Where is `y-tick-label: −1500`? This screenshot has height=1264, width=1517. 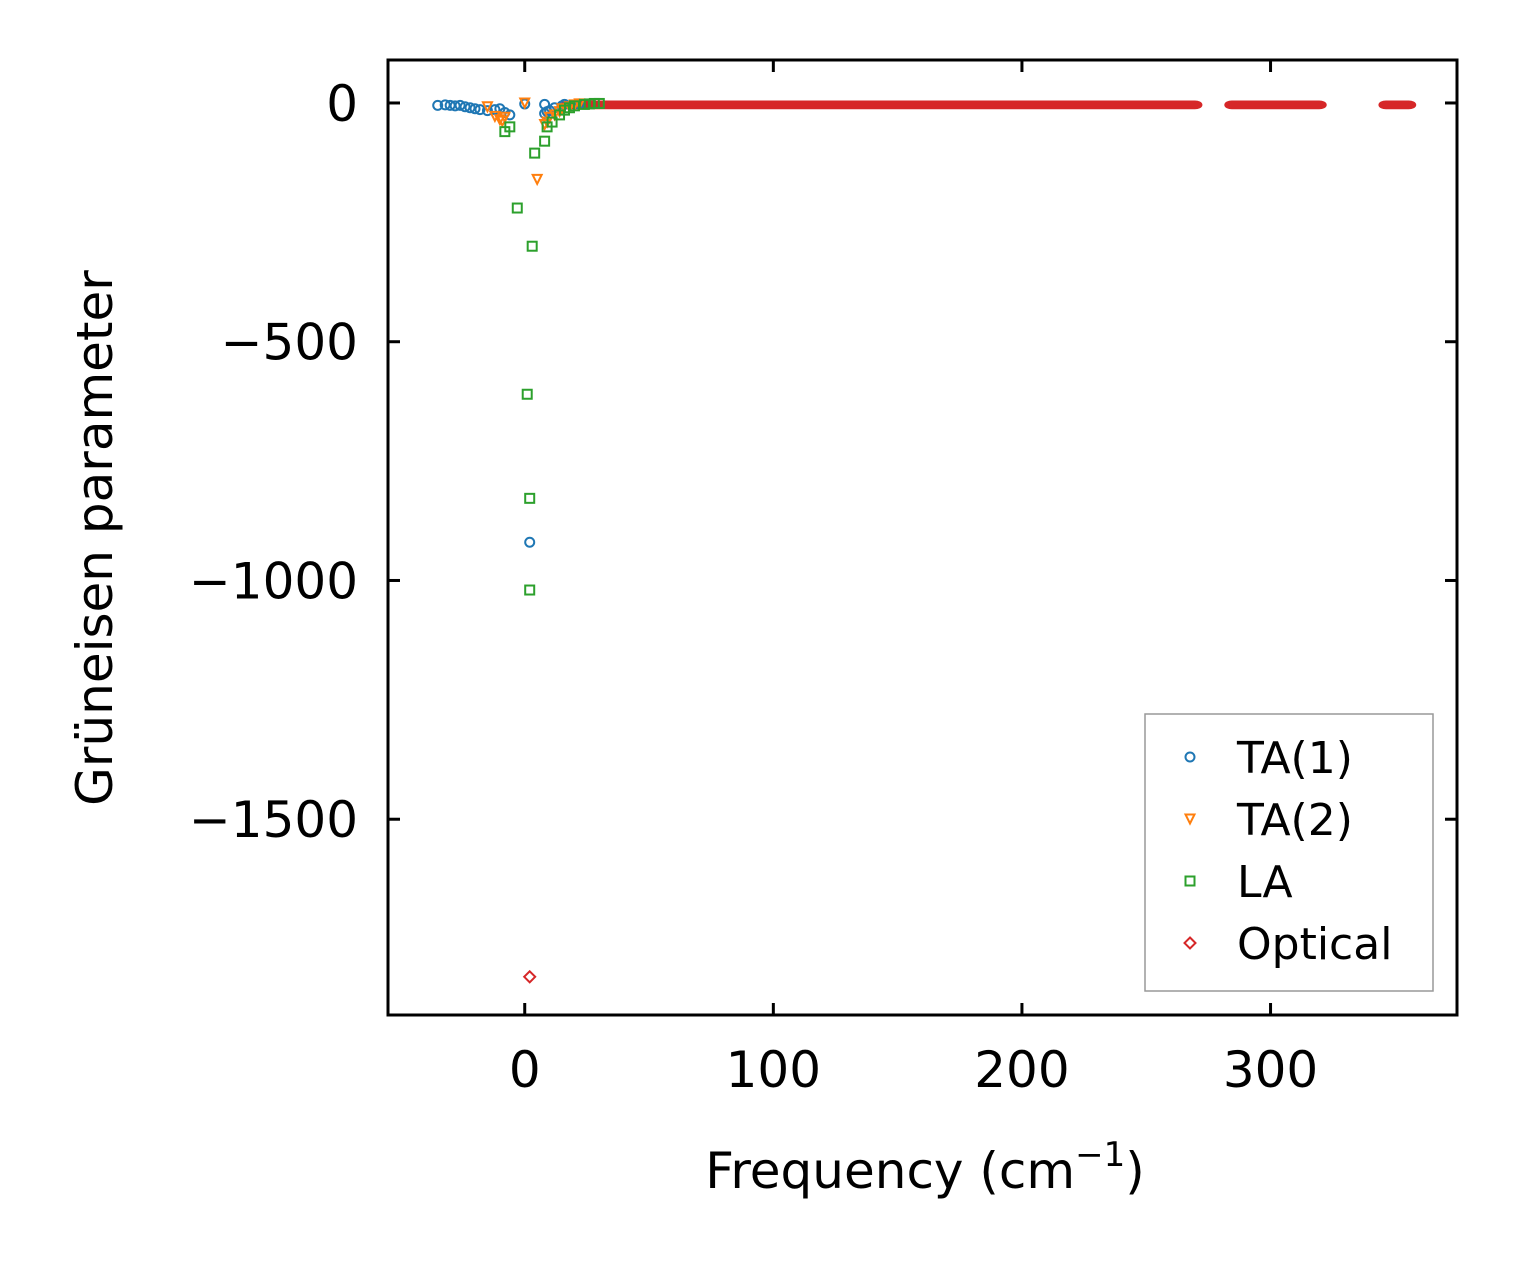
y-tick-label: −1500 is located at coordinates (273, 820).